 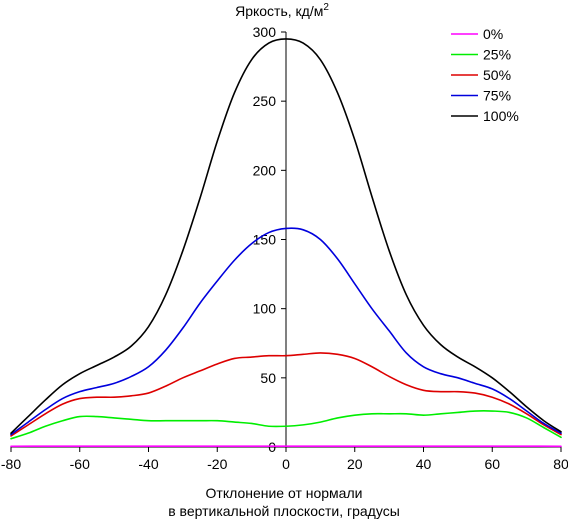 What do you see at coordinates (284, 511) in the screenshot?
I see `x-axis-title-line2: в вертикальной плоскости, градусы` at bounding box center [284, 511].